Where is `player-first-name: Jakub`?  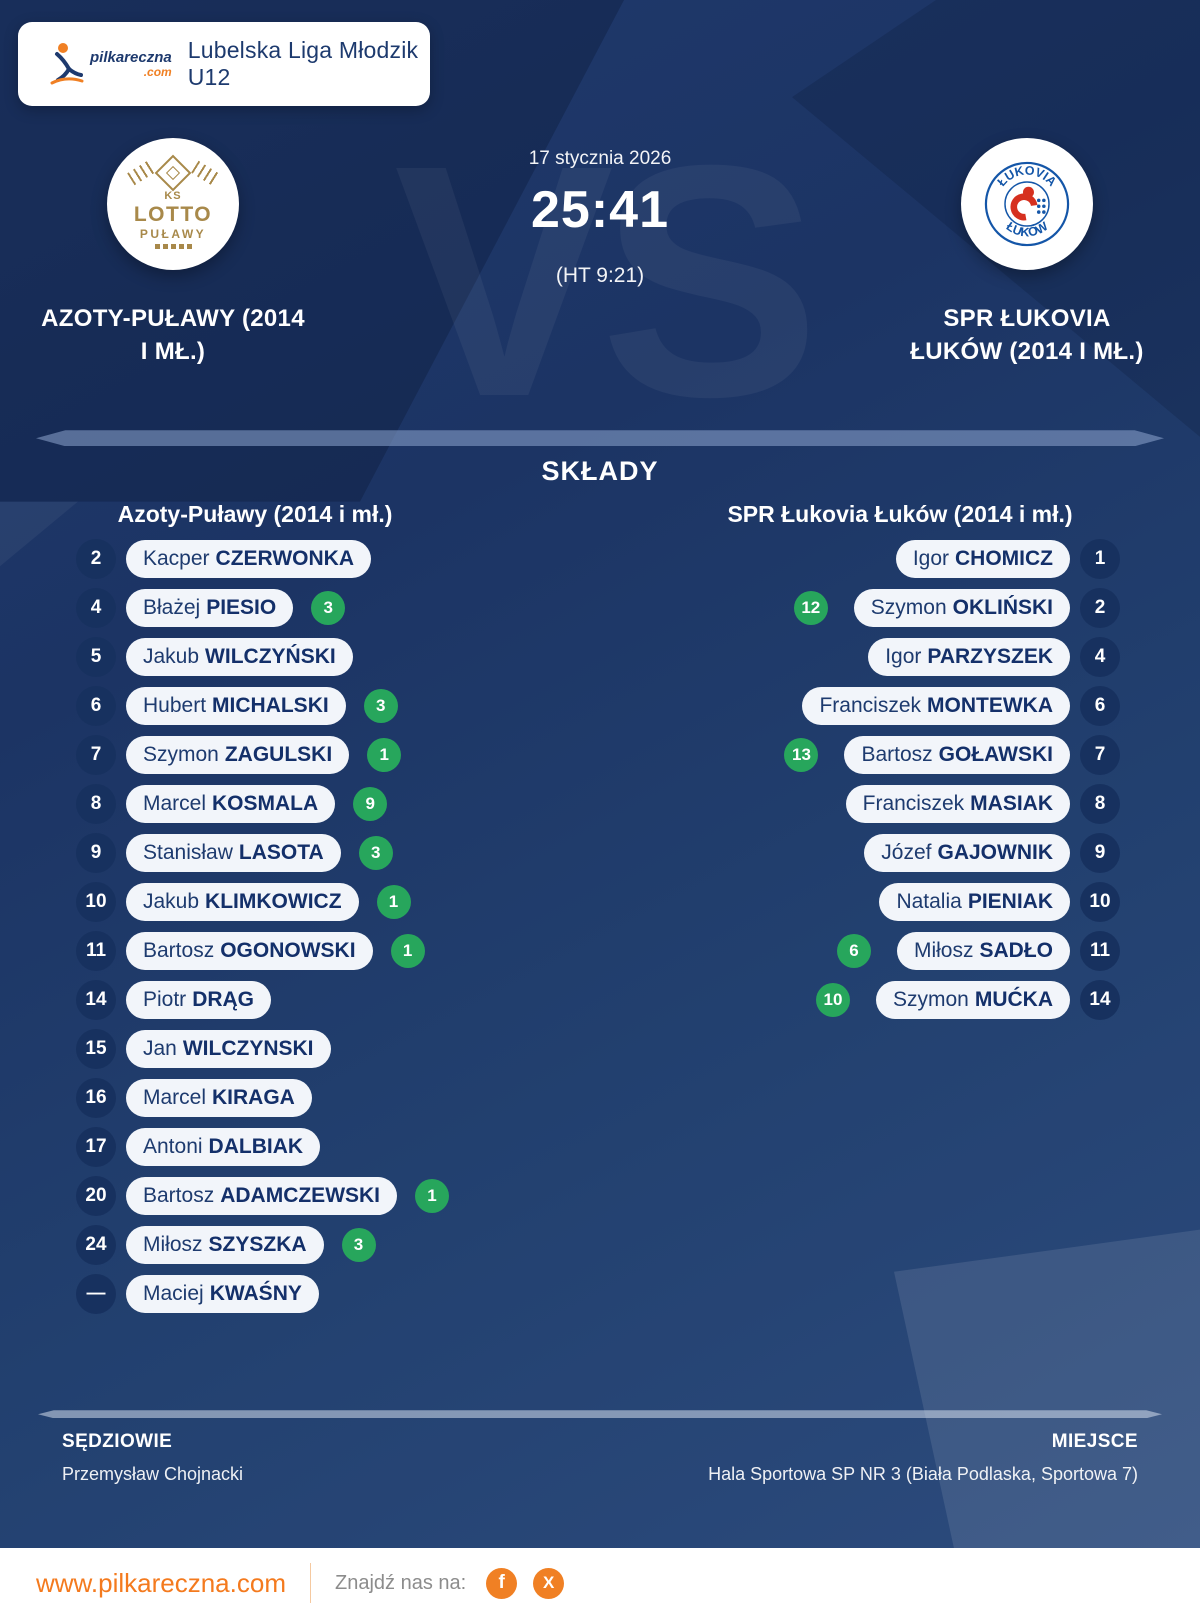
player-first-name: Jakub is located at coordinates (171, 657).